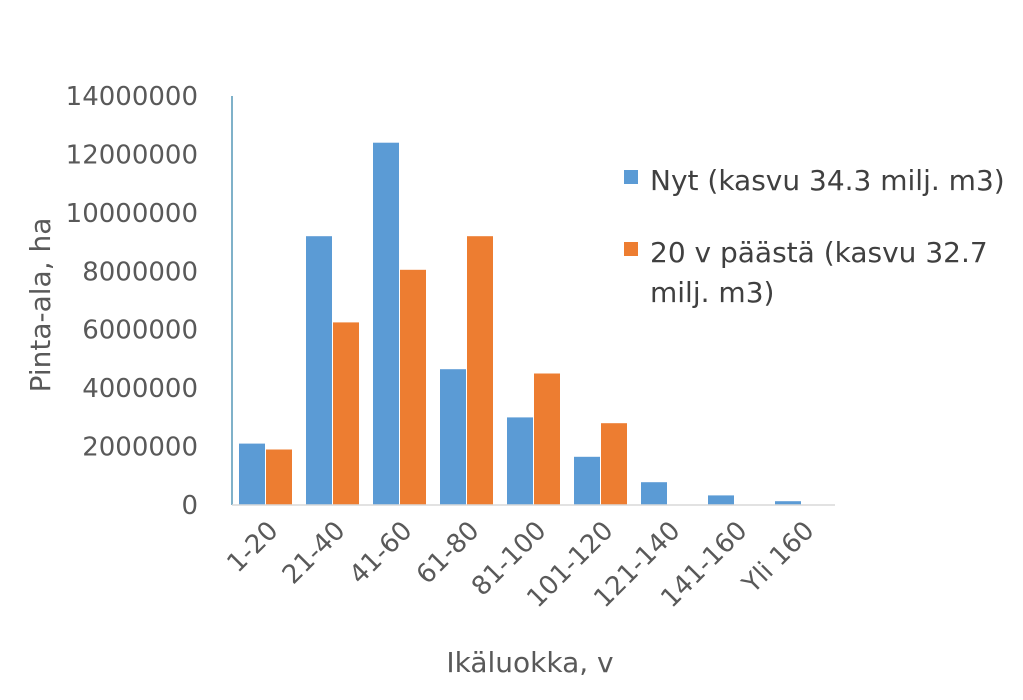 The height and width of the screenshot is (700, 1023). What do you see at coordinates (140, 389) in the screenshot?
I see `y-tick-label: 4000000` at bounding box center [140, 389].